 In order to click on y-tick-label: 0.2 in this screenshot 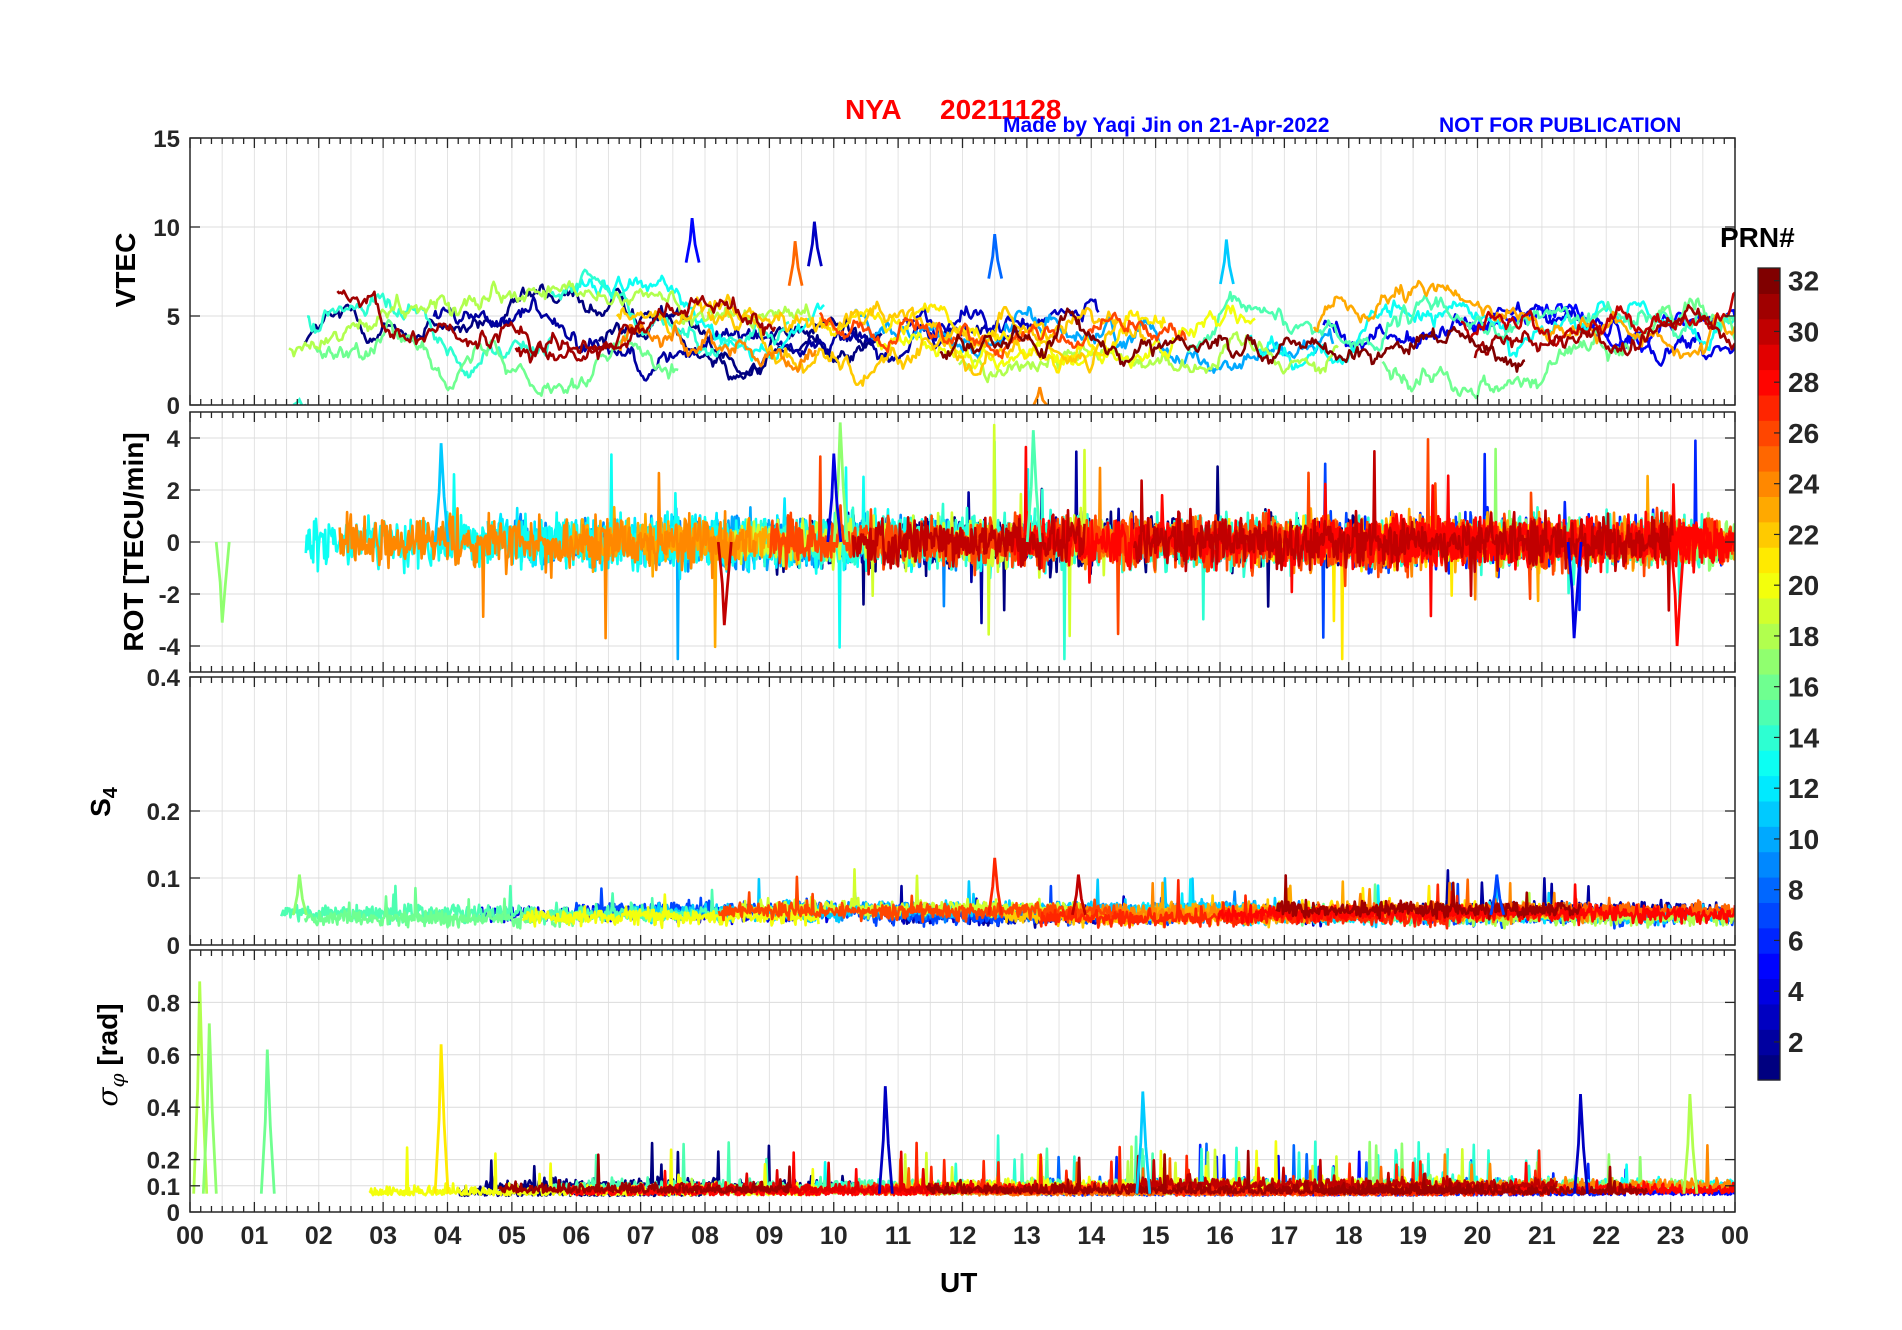, I will do `click(163, 1161)`.